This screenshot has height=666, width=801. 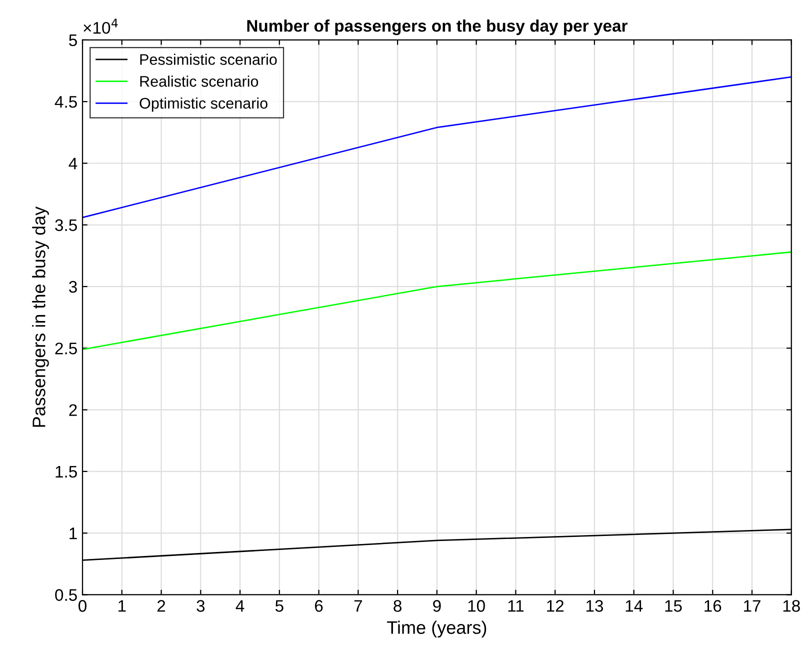 What do you see at coordinates (516, 606) in the screenshot?
I see `x-tick-label: 11` at bounding box center [516, 606].